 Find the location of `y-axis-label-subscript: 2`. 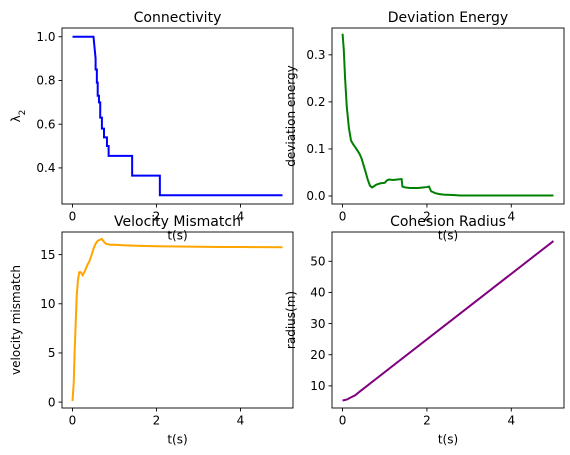

y-axis-label-subscript: 2 is located at coordinates (23, 113).